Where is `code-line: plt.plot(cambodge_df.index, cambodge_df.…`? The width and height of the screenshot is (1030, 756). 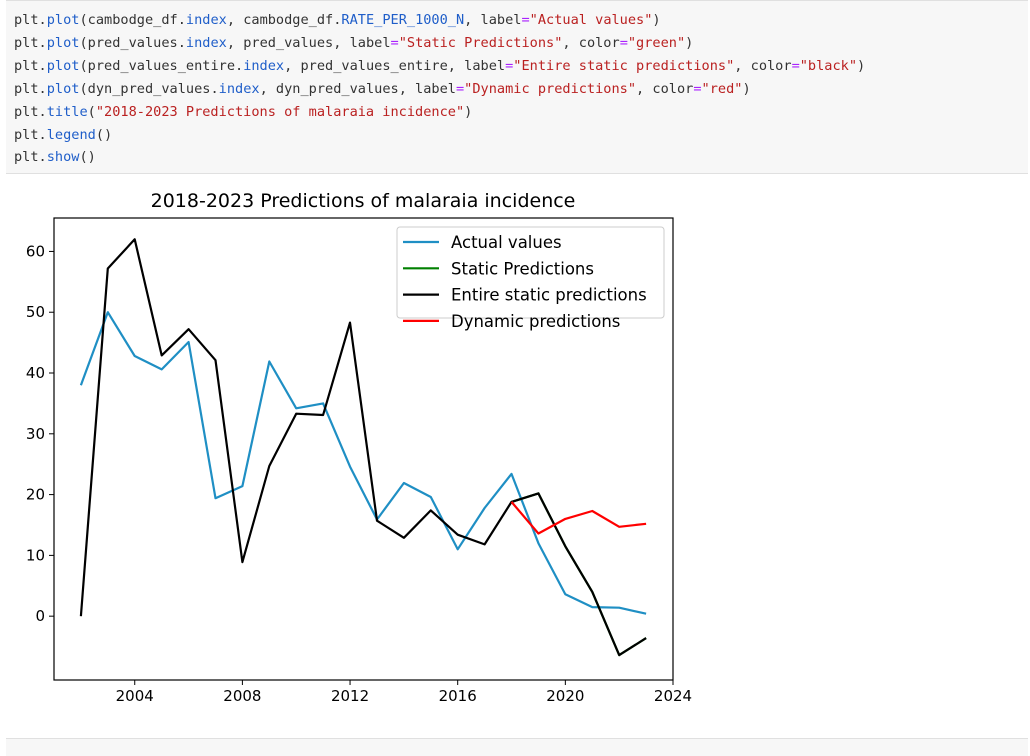 code-line: plt.plot(cambodge_df.index, cambodge_df.… is located at coordinates (337, 20).